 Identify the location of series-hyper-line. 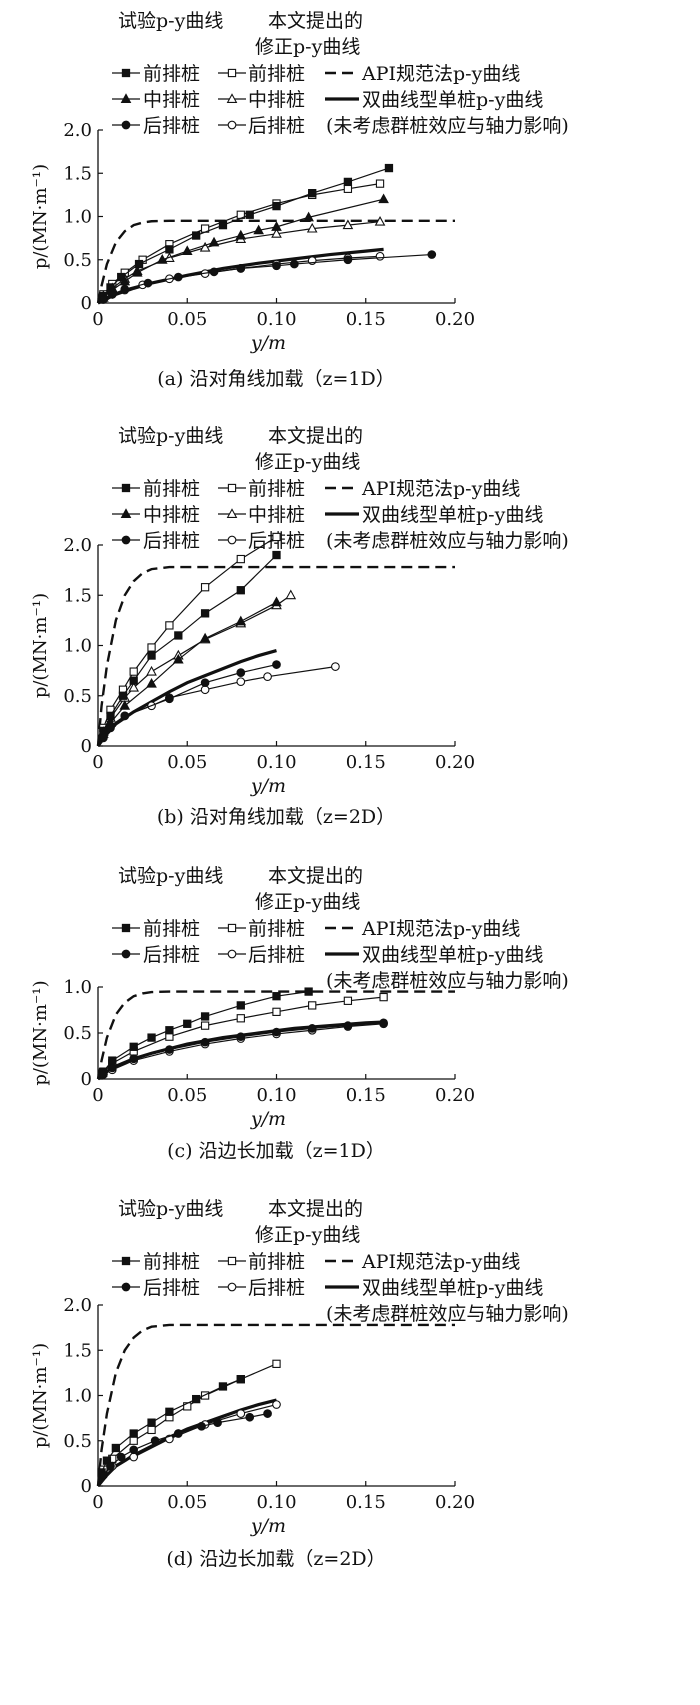
(240, 1050).